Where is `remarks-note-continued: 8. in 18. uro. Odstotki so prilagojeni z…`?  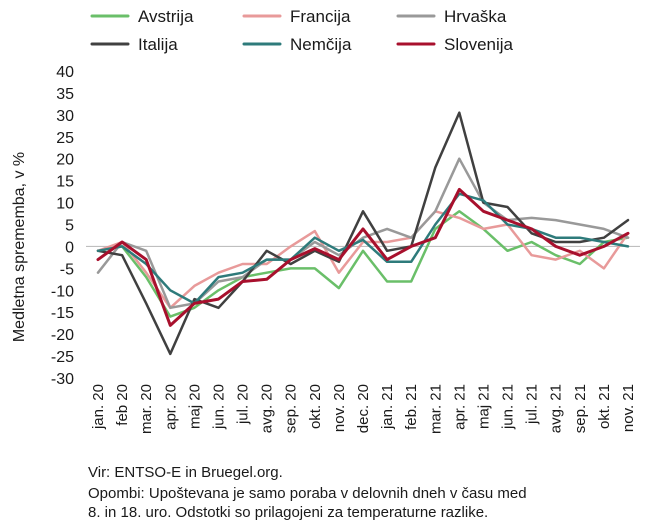 remarks-note-continued: 8. in 18. uro. Odstotki so prilagojeni z… is located at coordinates (288, 512).